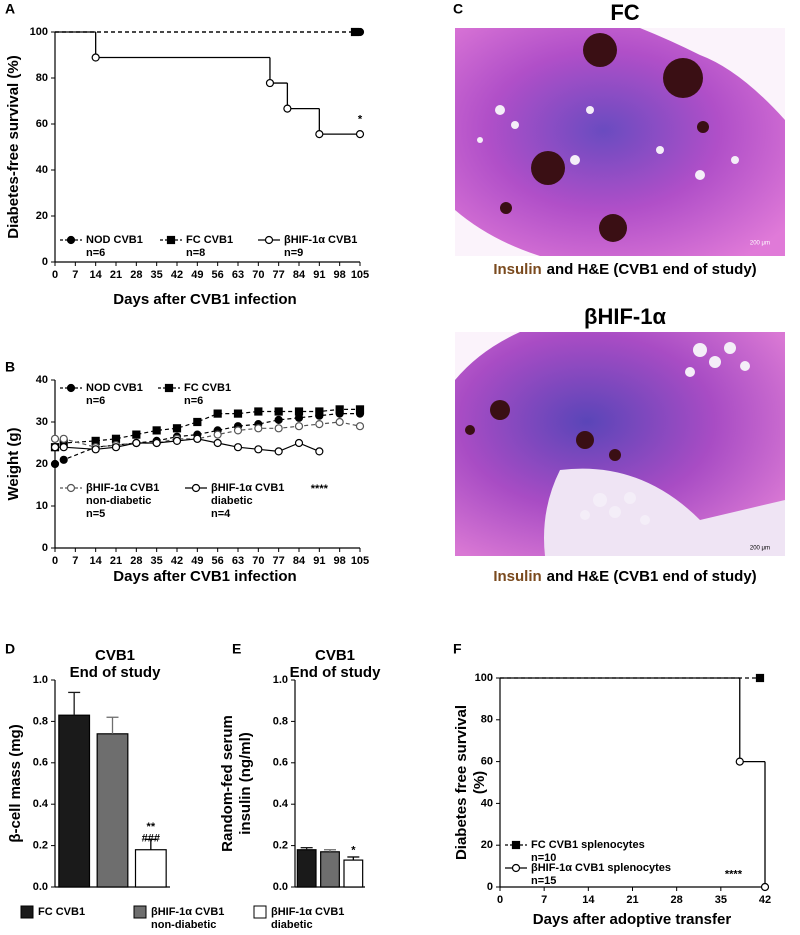  I want to click on legend-label: βHIF-1α CVB1 splenocytes, so click(601, 868).